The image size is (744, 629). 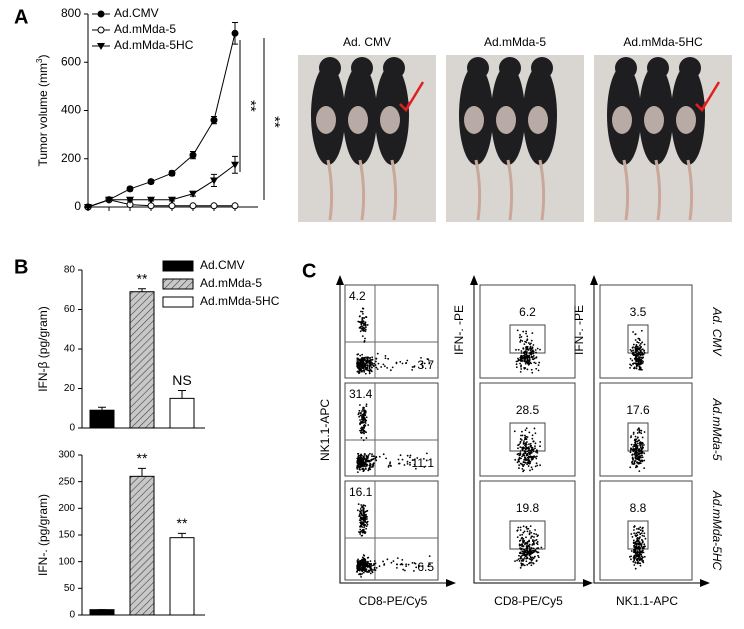 I want to click on row-label: Ad. CMV, so click(x=717, y=331).